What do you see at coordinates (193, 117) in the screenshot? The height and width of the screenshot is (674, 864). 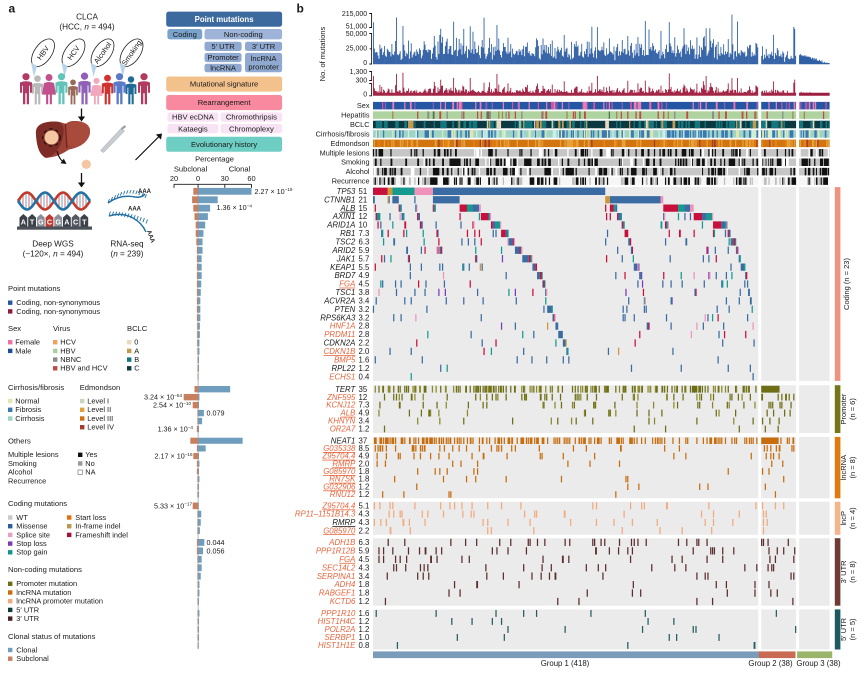 I see `svg-text: HBV ecDNA` at bounding box center [193, 117].